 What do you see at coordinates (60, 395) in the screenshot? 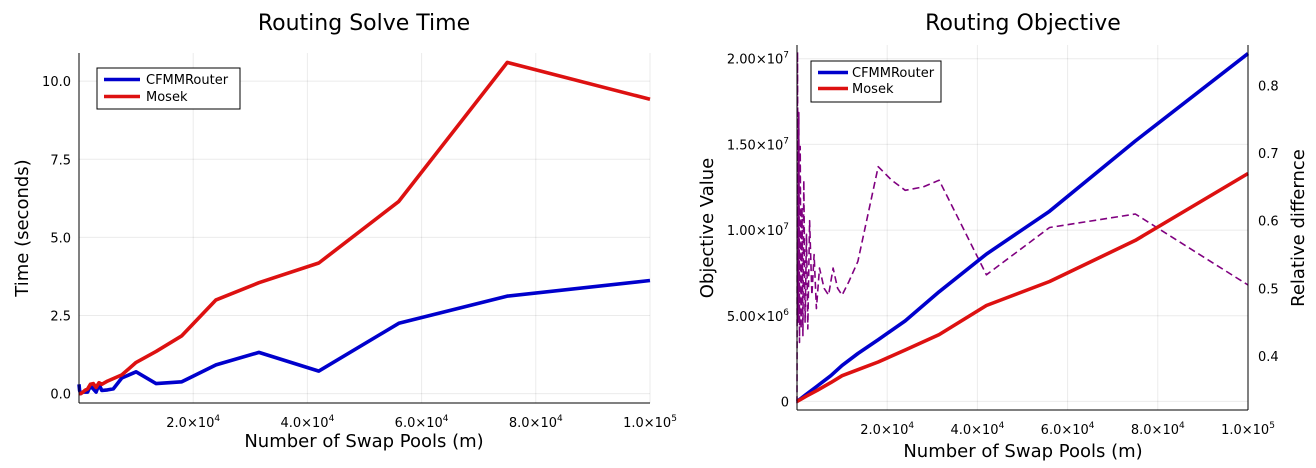
I see `y-tick-label: 0.0` at bounding box center [60, 395].